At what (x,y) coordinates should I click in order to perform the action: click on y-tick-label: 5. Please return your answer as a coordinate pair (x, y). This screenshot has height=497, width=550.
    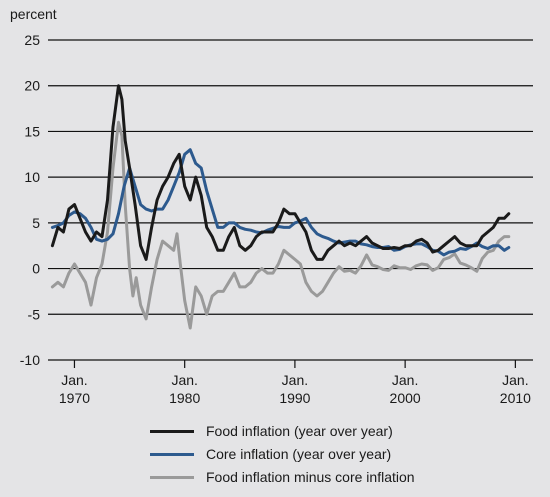
    Looking at the image, I should click on (36, 223).